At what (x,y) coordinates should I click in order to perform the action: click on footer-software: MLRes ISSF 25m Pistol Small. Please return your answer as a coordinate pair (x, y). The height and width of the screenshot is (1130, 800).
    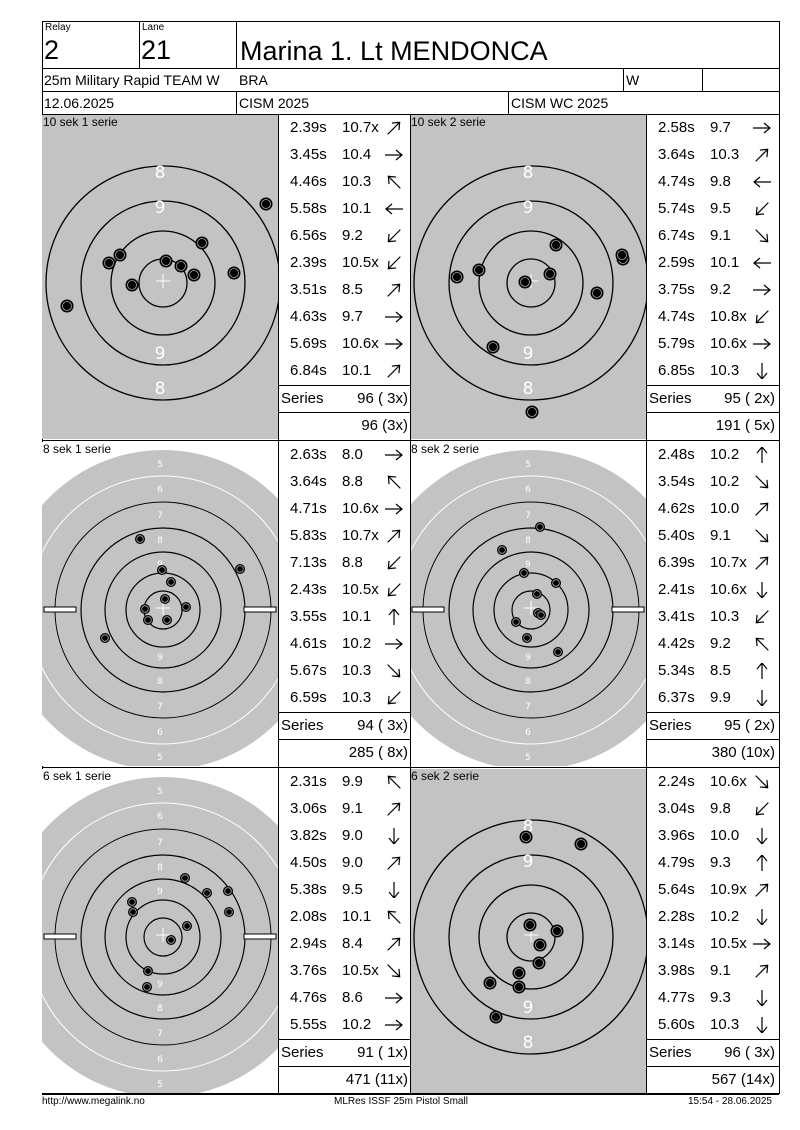
    Looking at the image, I should click on (401, 1101).